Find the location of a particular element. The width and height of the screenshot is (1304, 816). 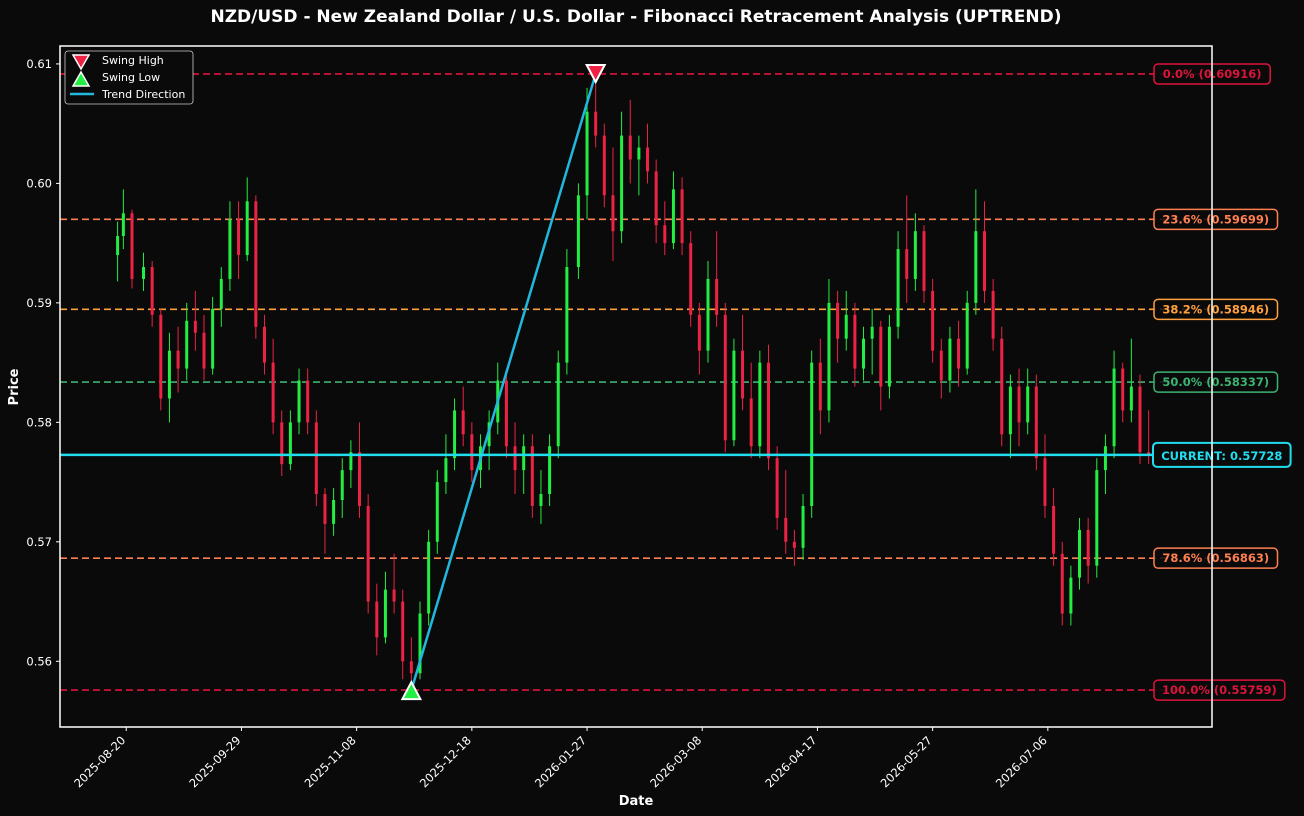

current-price-label: CURRENT: 0.57728 is located at coordinates (1221, 456).